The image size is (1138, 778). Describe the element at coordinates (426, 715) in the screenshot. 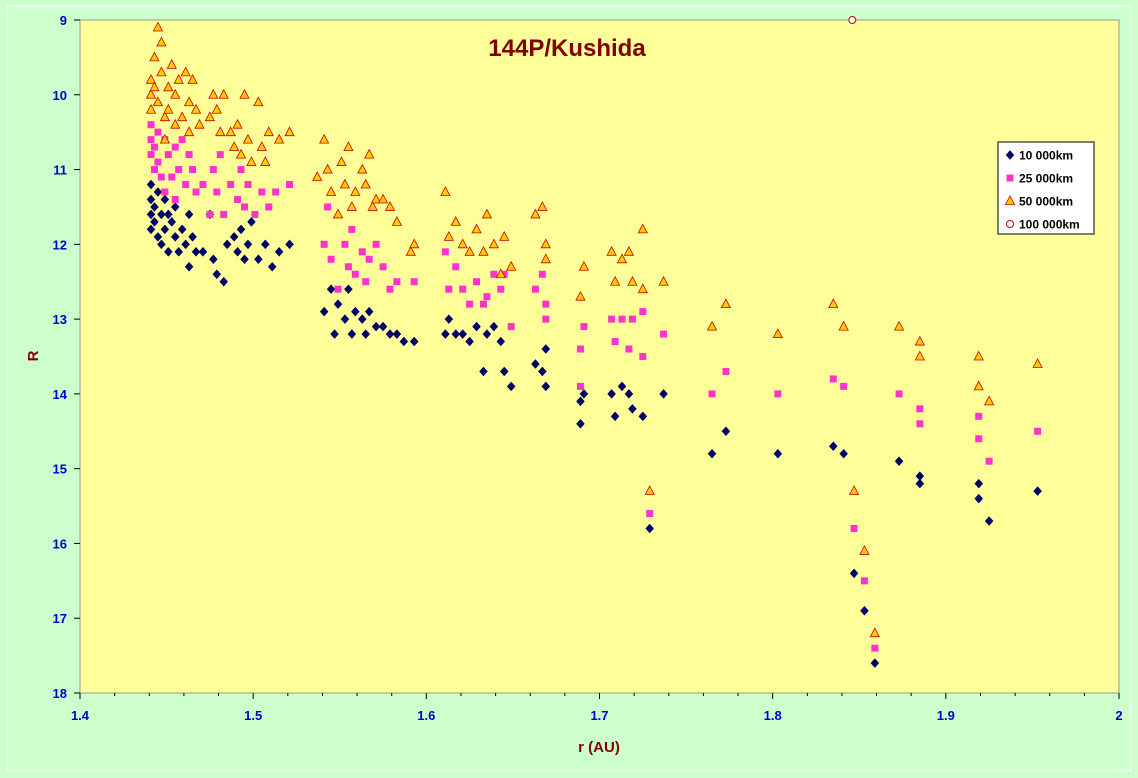

I see `x-tick-label: 1.6` at that location.